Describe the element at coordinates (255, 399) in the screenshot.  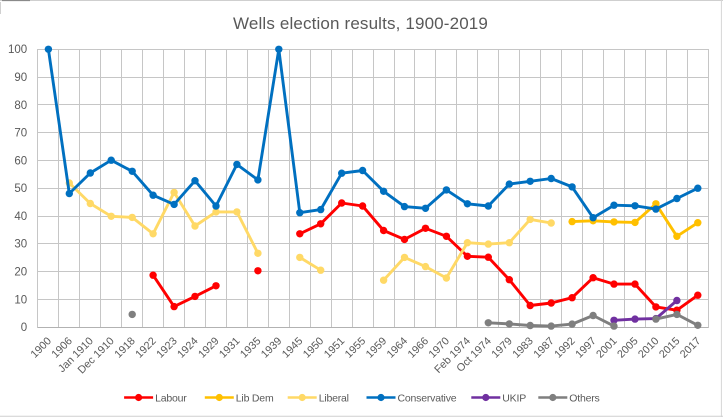
I see `svg-text: Lib Dem` at that location.